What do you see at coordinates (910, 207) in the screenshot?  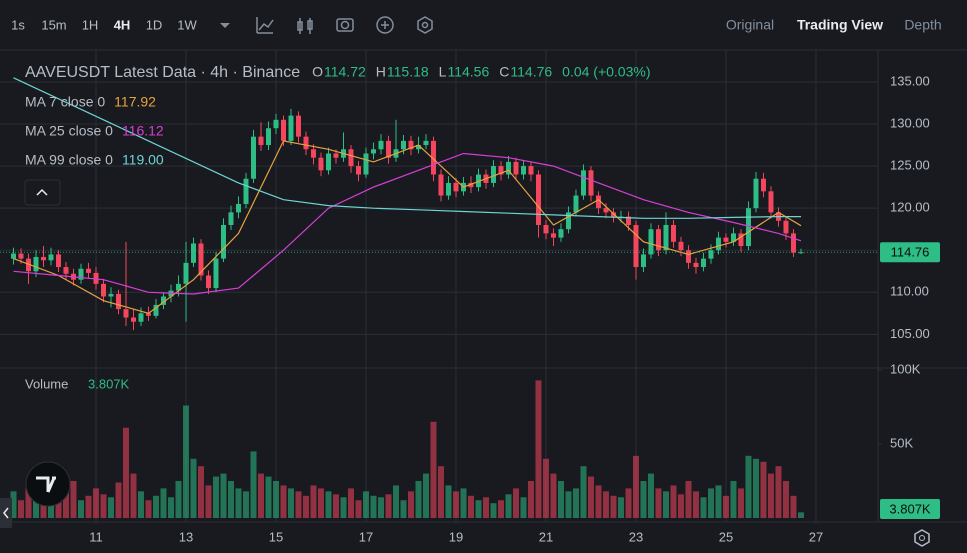 I see `y-tick-label: 120.00` at bounding box center [910, 207].